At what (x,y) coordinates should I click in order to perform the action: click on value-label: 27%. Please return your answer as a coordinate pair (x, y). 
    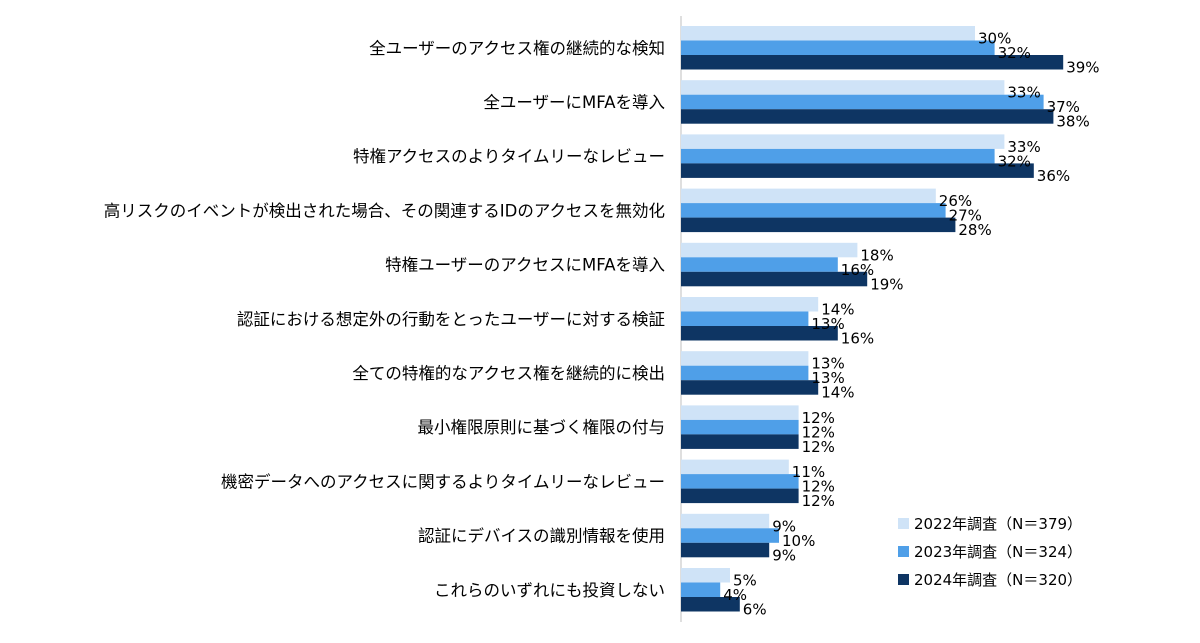
    Looking at the image, I should click on (965, 216).